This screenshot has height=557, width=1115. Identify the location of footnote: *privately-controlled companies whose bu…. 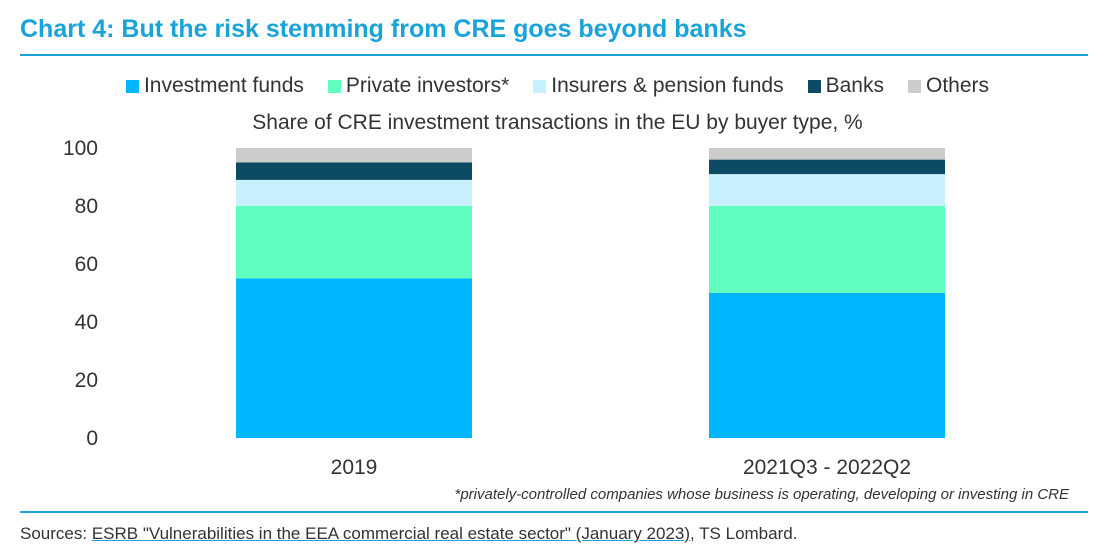
(762, 494).